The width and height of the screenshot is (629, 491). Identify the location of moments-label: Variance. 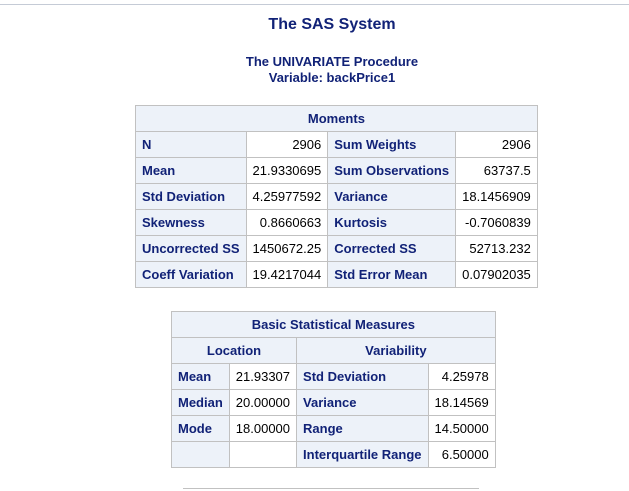
(392, 196).